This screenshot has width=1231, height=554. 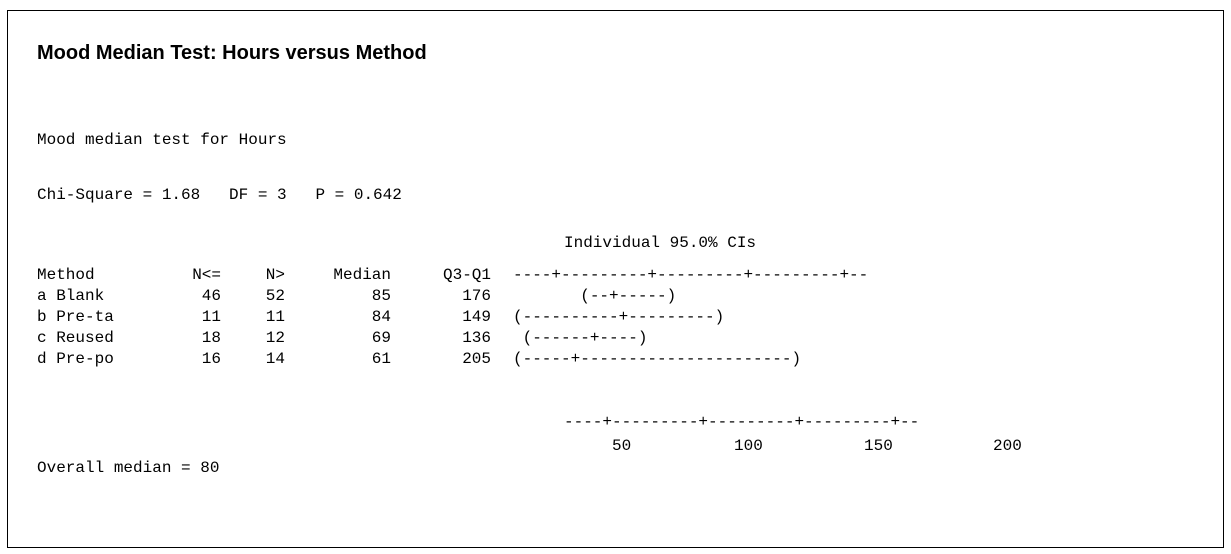 What do you see at coordinates (381, 337) in the screenshot?
I see `row-median: 69` at bounding box center [381, 337].